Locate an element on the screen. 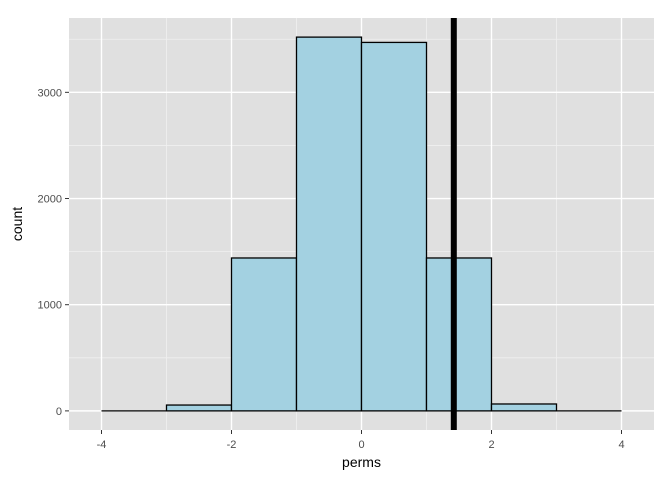  x-tick-label: -4 is located at coordinates (102, 445).